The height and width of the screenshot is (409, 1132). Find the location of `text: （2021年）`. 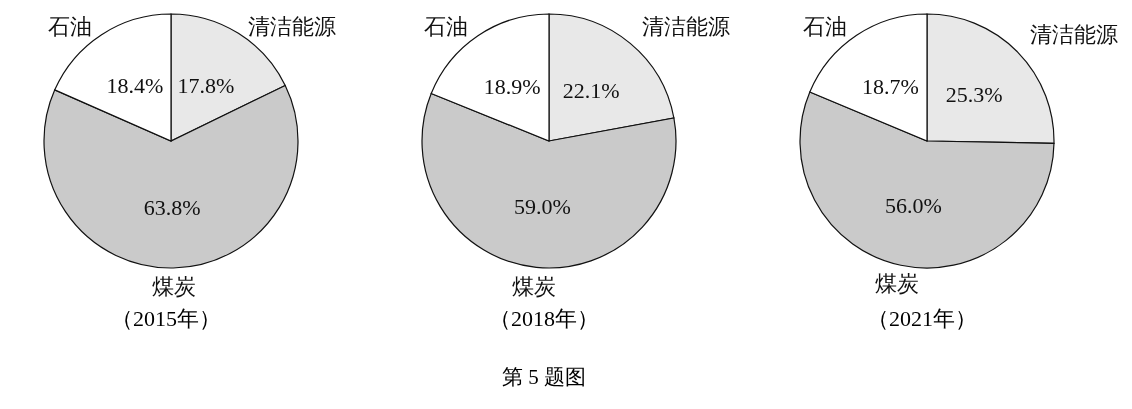

text: （2021年） is located at coordinates (922, 319).